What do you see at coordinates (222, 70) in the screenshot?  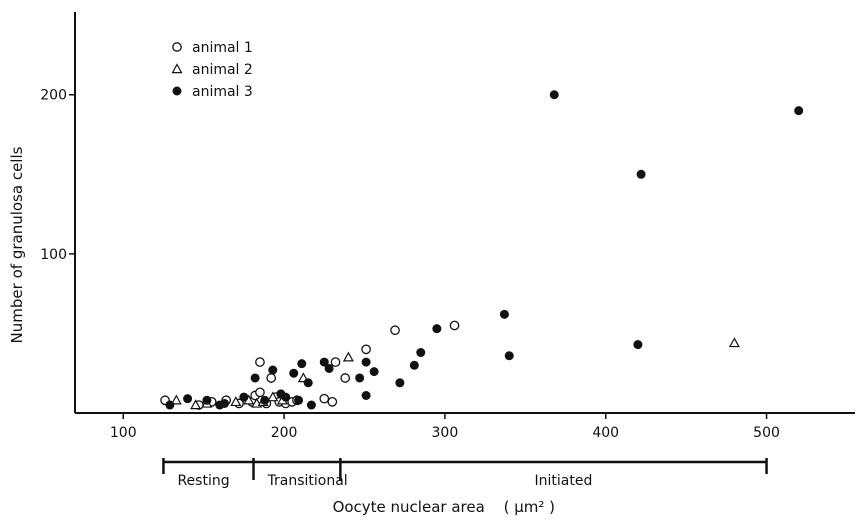 I see `legend-label: animal 2` at bounding box center [222, 70].